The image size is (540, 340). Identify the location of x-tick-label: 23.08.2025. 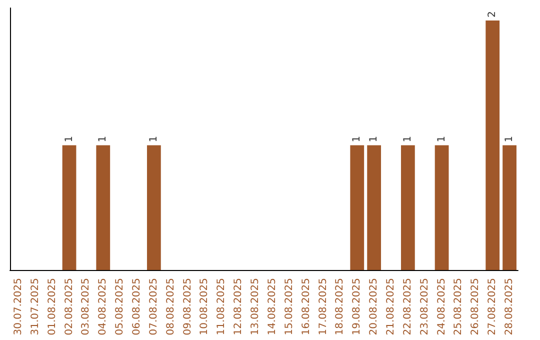
(424, 307).